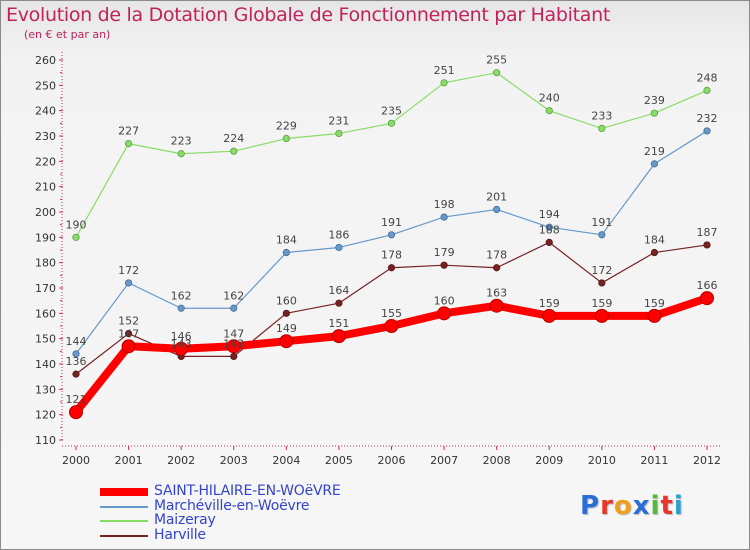 The height and width of the screenshot is (550, 750). I want to click on data-label-maizeray: 190, so click(76, 224).